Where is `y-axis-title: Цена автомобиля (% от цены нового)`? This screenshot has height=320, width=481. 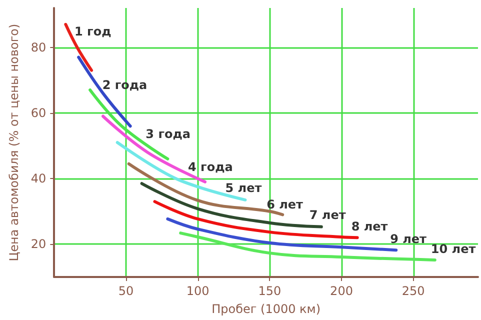
y-axis-title: Цена автомобиля (% от цены нового) is located at coordinates (14, 143).